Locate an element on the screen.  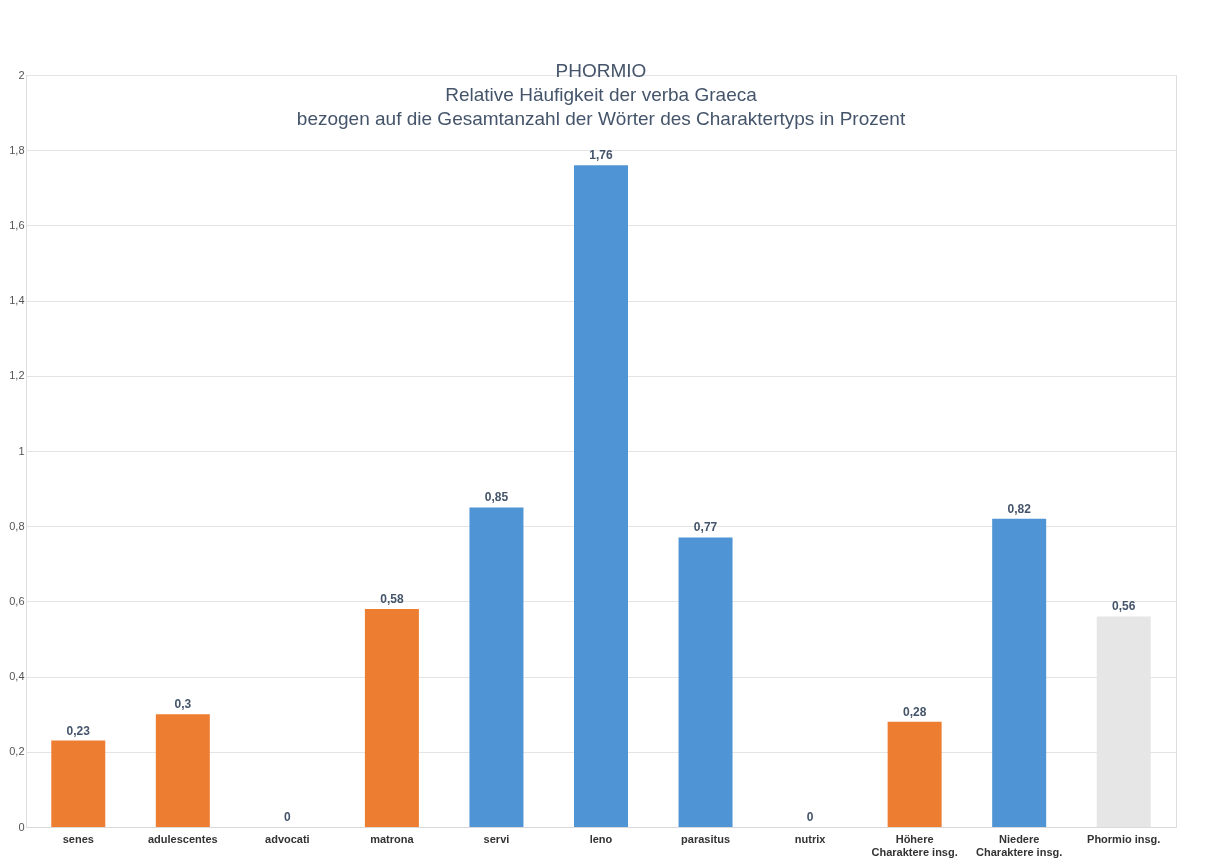
x-tick-label: matrona is located at coordinates (392, 838).